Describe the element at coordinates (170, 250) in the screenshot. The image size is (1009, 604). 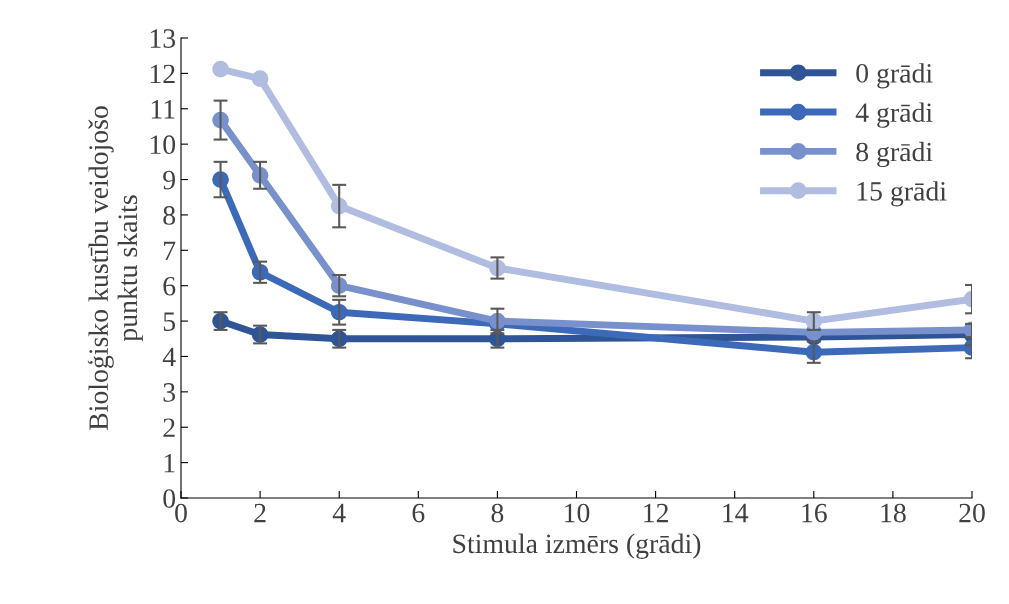
I see `y-tick-label: 7` at that location.